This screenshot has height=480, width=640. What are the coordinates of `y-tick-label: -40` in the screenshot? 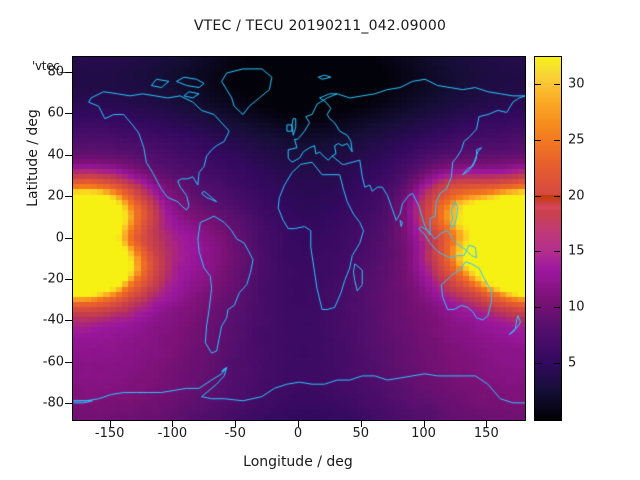 It's located at (53, 320).